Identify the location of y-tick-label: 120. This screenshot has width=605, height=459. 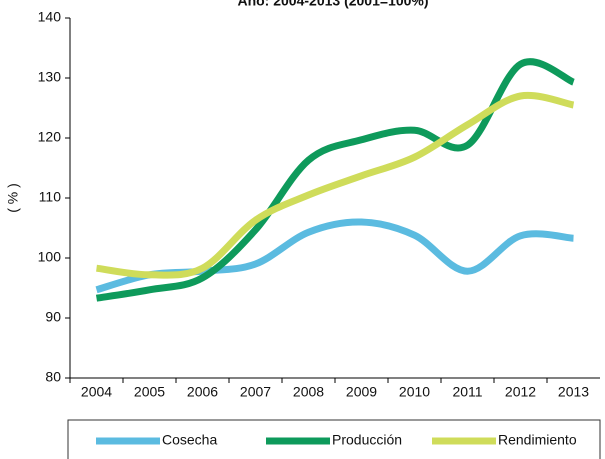
(50, 137).